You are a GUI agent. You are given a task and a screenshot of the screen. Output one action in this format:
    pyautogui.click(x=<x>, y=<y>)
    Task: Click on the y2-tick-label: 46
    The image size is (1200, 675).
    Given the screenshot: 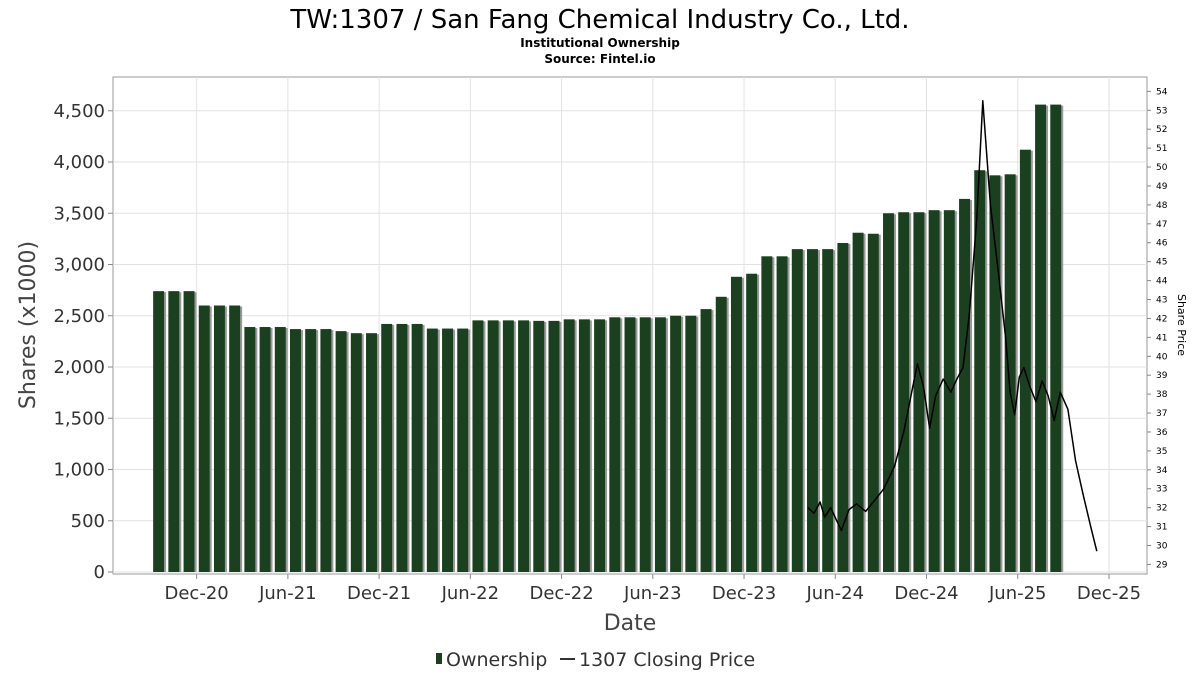 What is the action you would take?
    pyautogui.click(x=1162, y=244)
    